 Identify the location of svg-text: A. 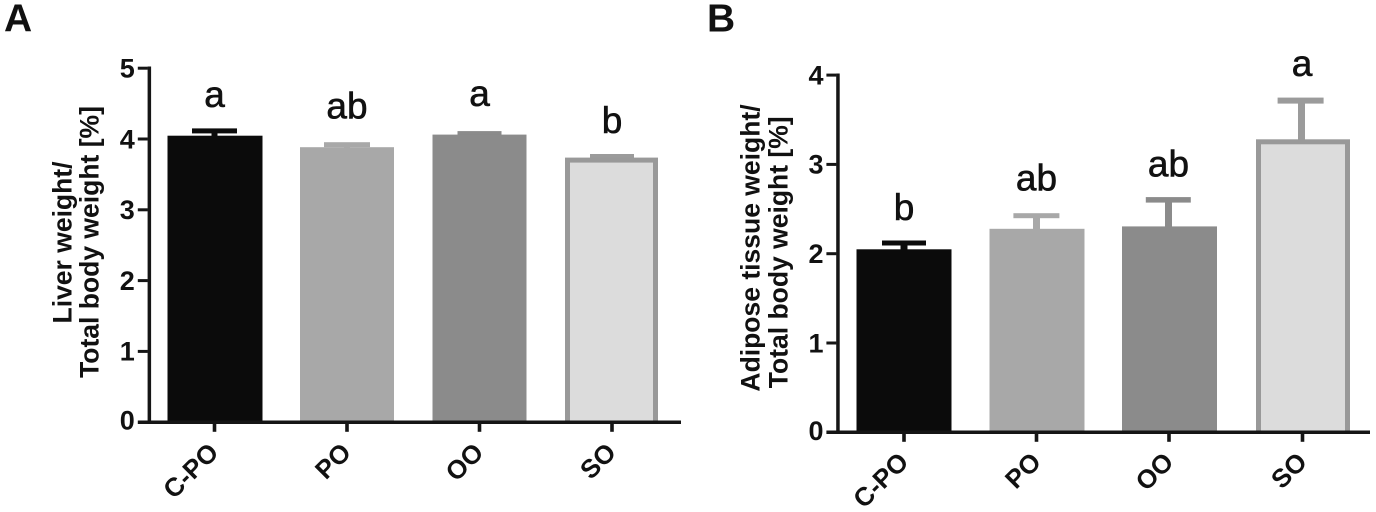
(18, 20).